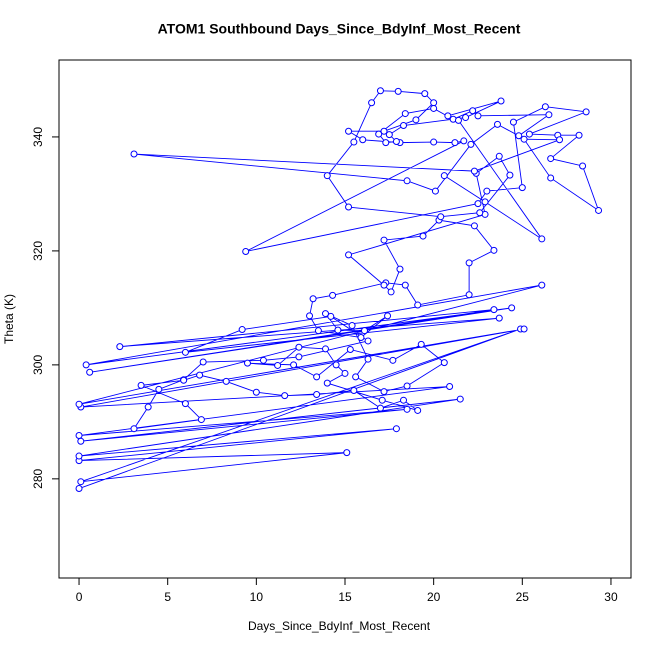 This screenshot has height=650, width=650. Describe the element at coordinates (167, 597) in the screenshot. I see `x-tick-label: 5` at that location.